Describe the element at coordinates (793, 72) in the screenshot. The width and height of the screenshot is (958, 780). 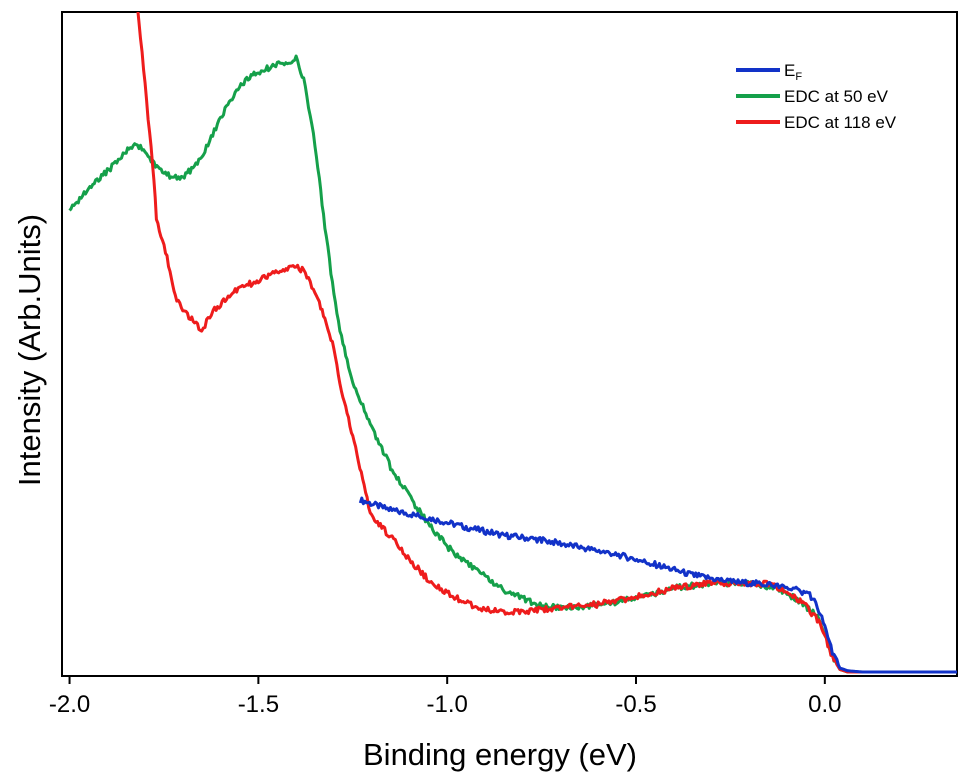
I see `legend-label: EF` at that location.